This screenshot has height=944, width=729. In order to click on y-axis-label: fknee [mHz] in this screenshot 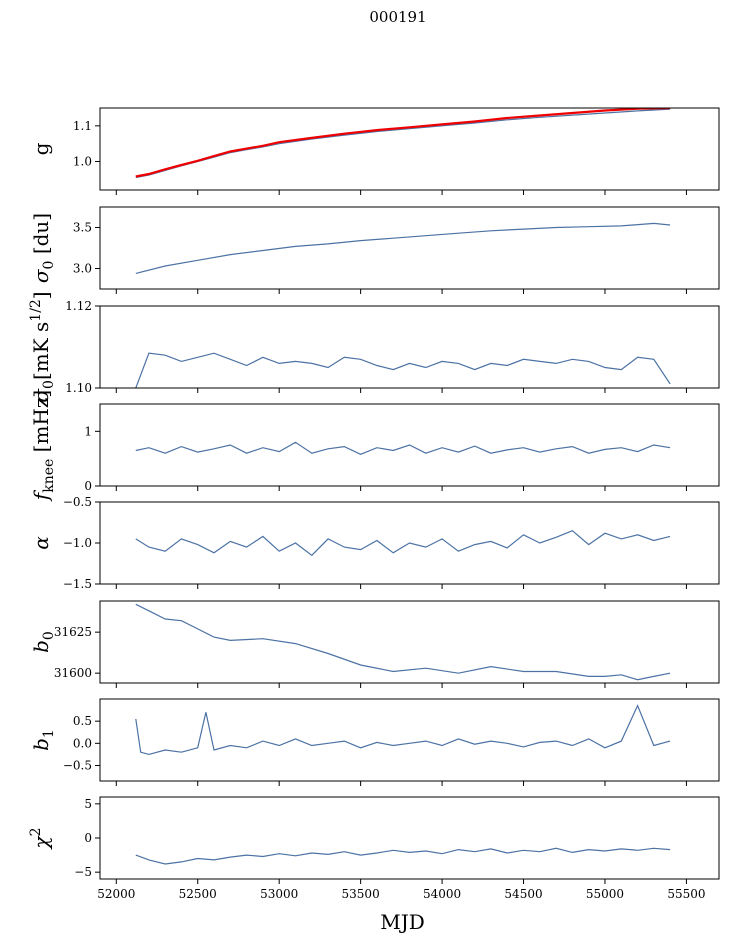, I will do `click(43, 446)`.